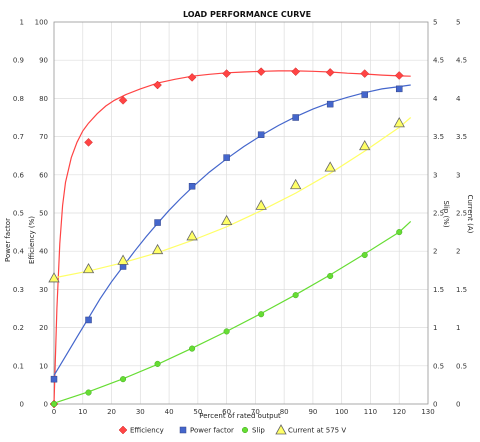 The width and height of the screenshot is (480, 442). I want to click on y-left-inner-tick-label: 10, so click(43, 366).